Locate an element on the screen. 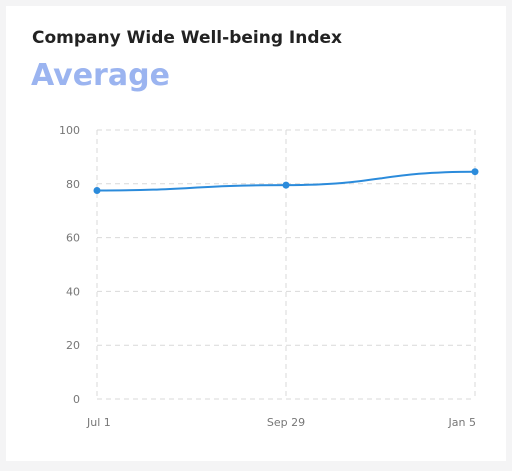  y-tick-label: 100 is located at coordinates (69, 130).